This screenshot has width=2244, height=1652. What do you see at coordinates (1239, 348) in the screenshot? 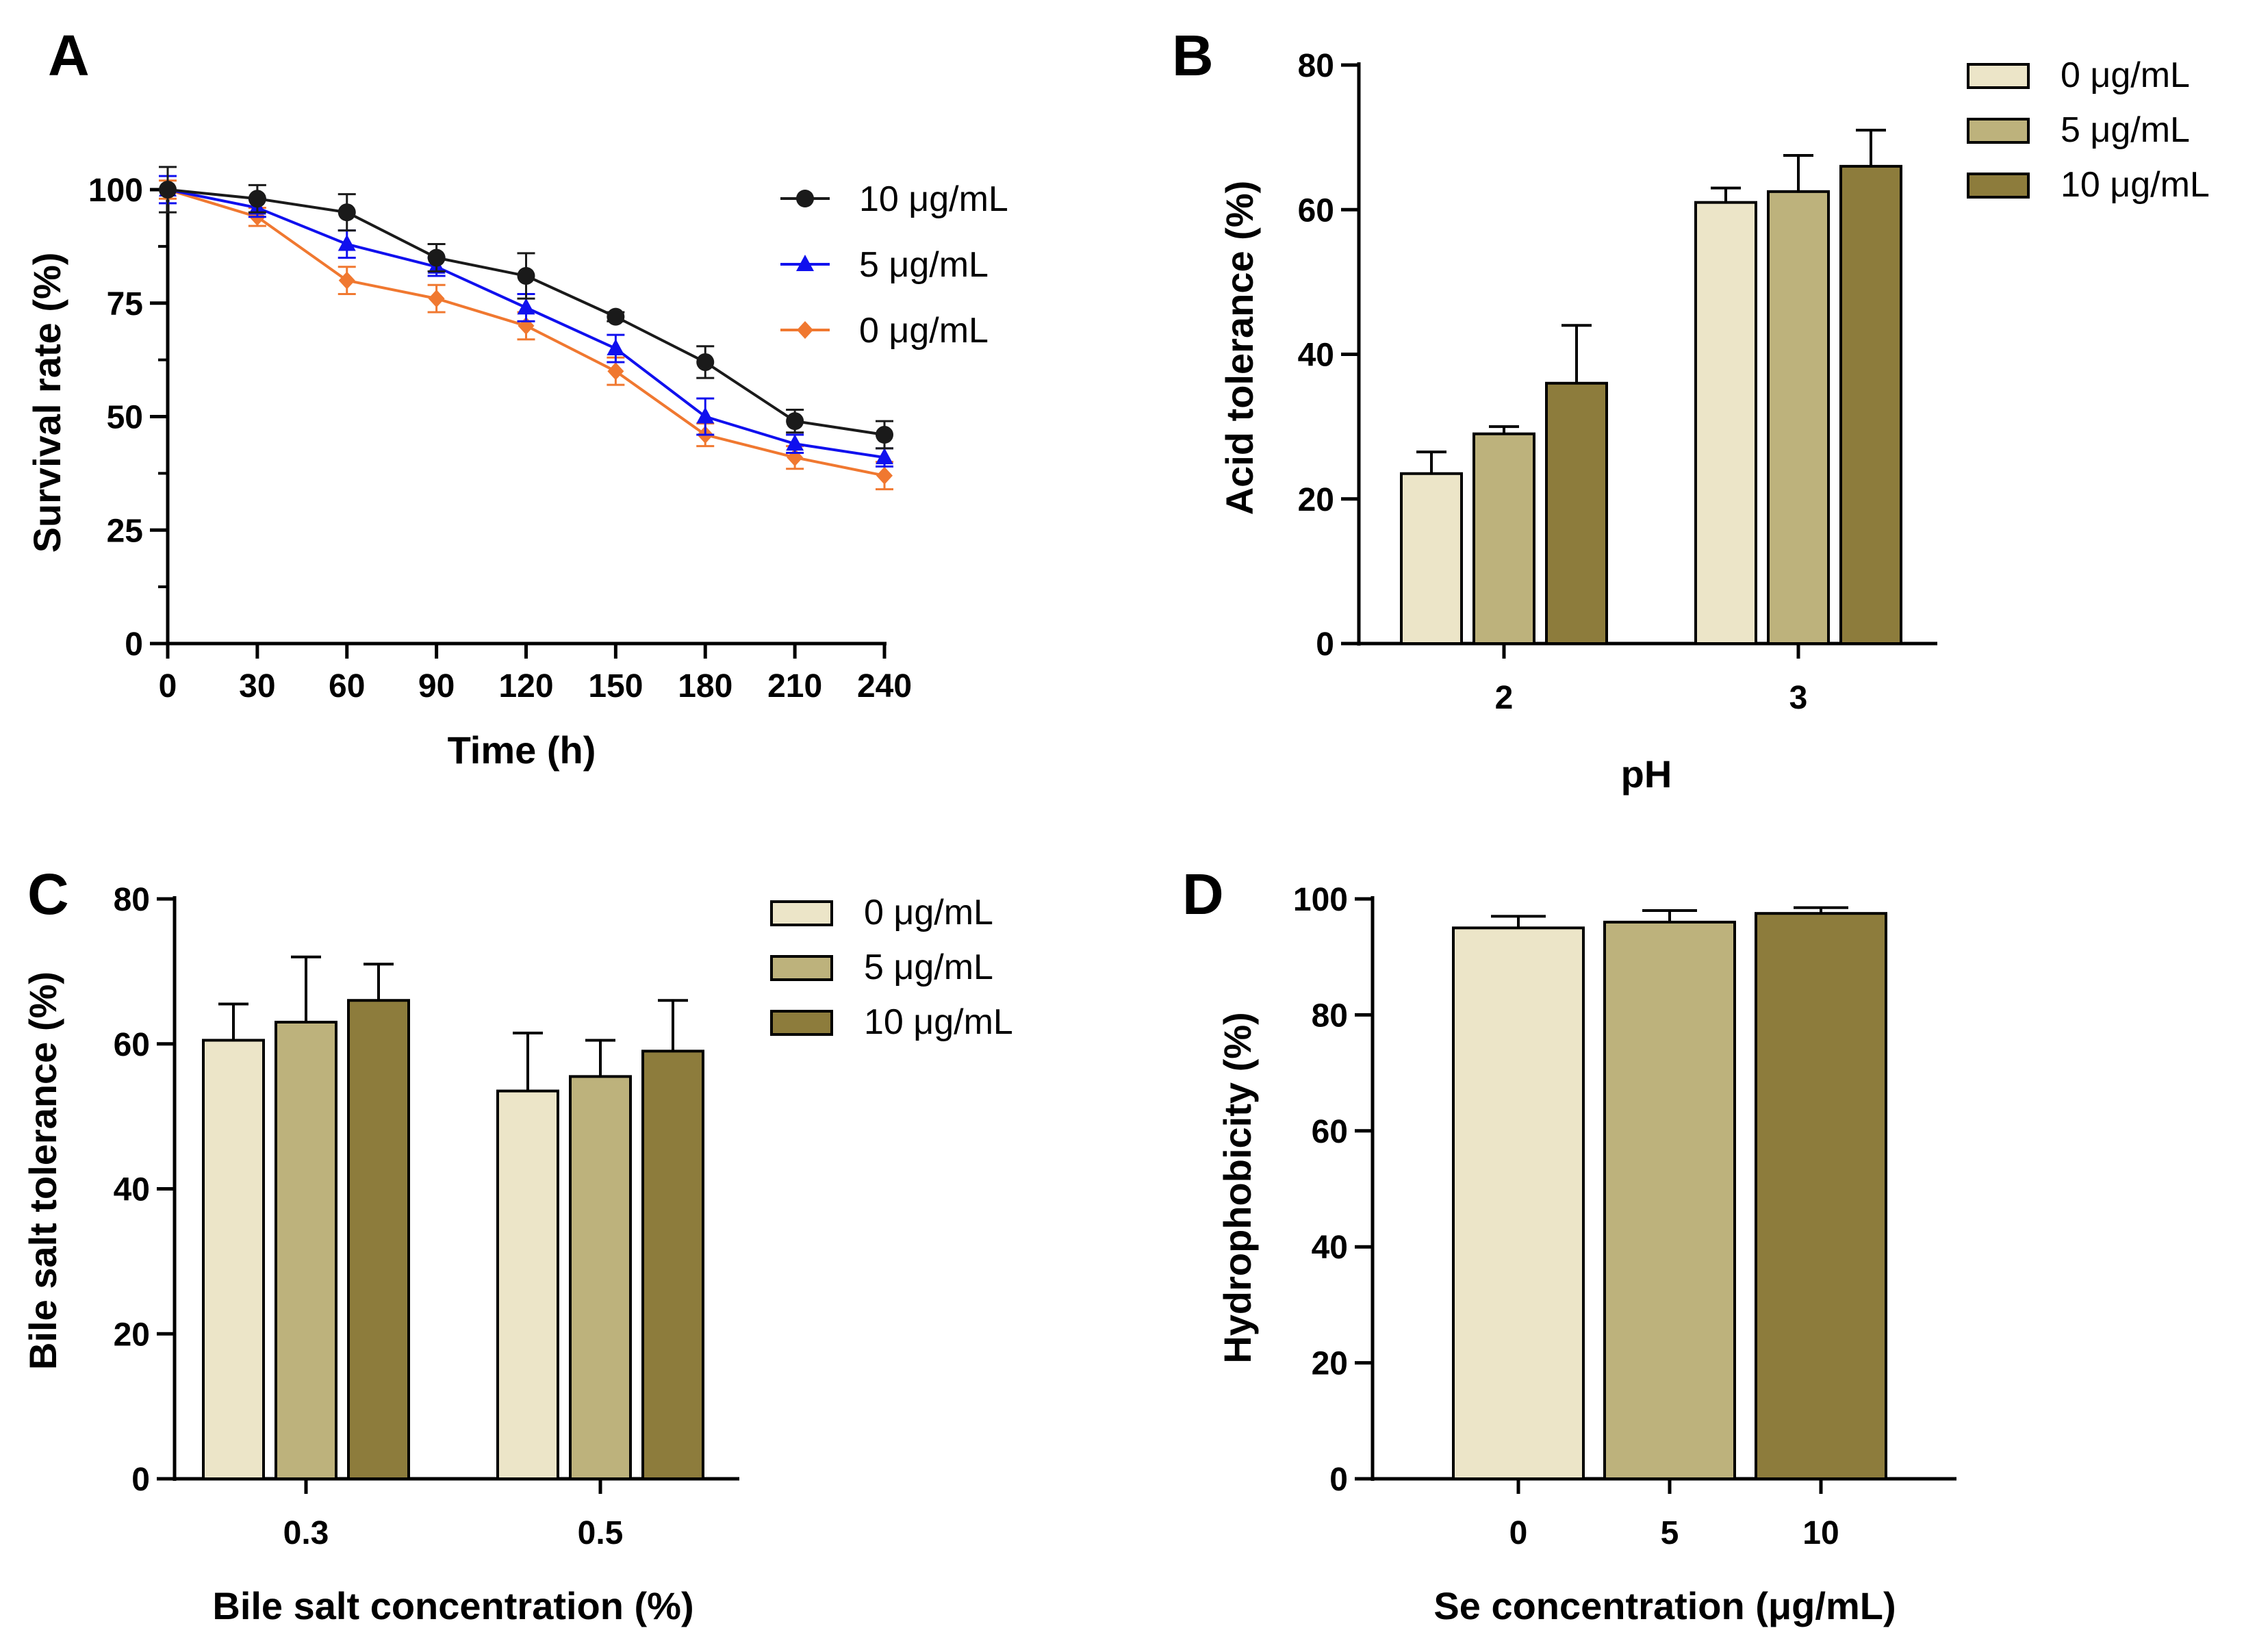
I see `panel-b-ylabel: Acid tolerance (%)` at bounding box center [1239, 348].